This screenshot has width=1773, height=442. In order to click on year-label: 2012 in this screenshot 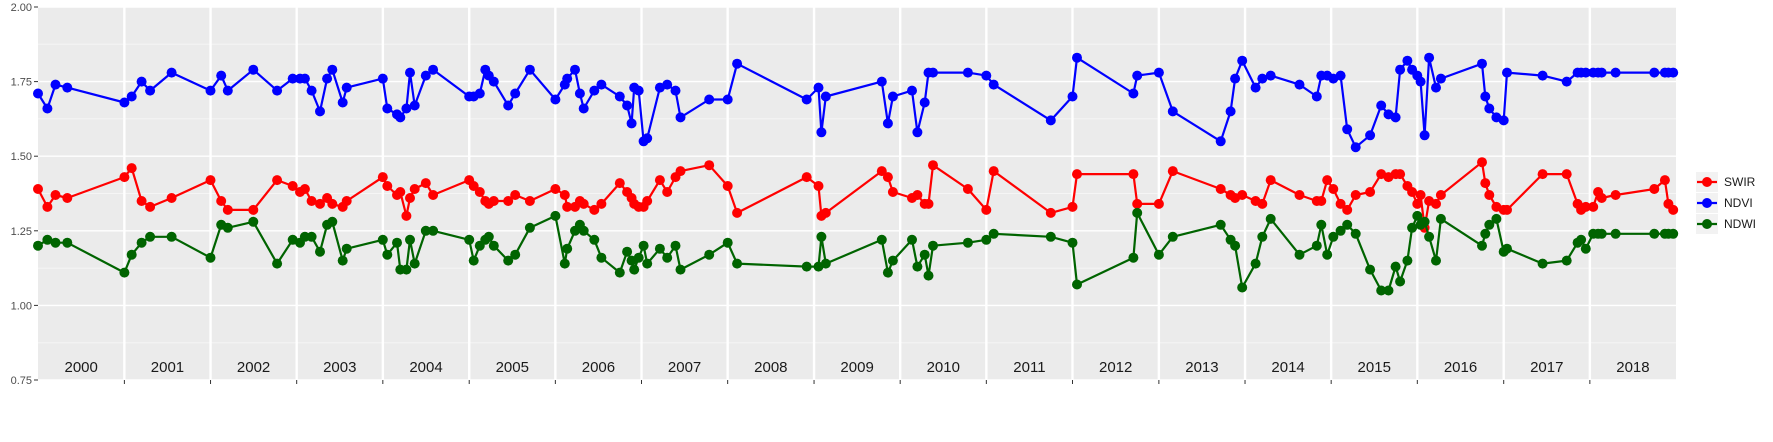, I will do `click(1115, 367)`.